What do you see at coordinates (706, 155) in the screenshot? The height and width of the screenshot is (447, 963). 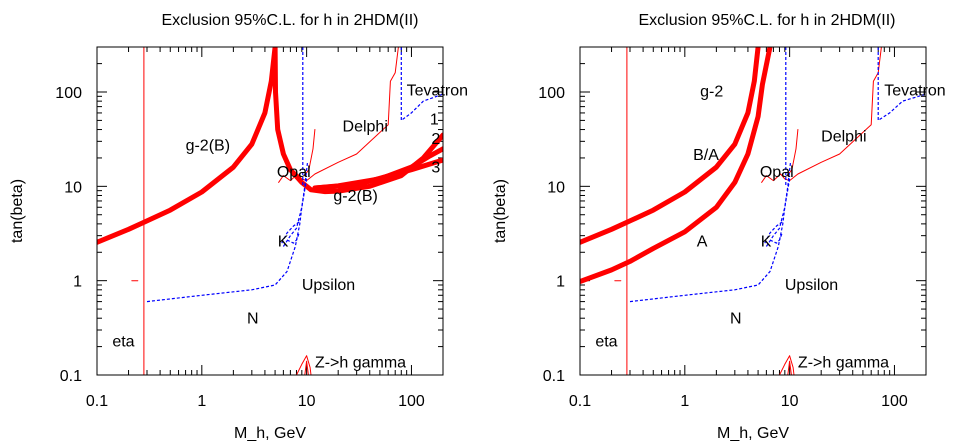 I see `annotation-label: B/A` at bounding box center [706, 155].